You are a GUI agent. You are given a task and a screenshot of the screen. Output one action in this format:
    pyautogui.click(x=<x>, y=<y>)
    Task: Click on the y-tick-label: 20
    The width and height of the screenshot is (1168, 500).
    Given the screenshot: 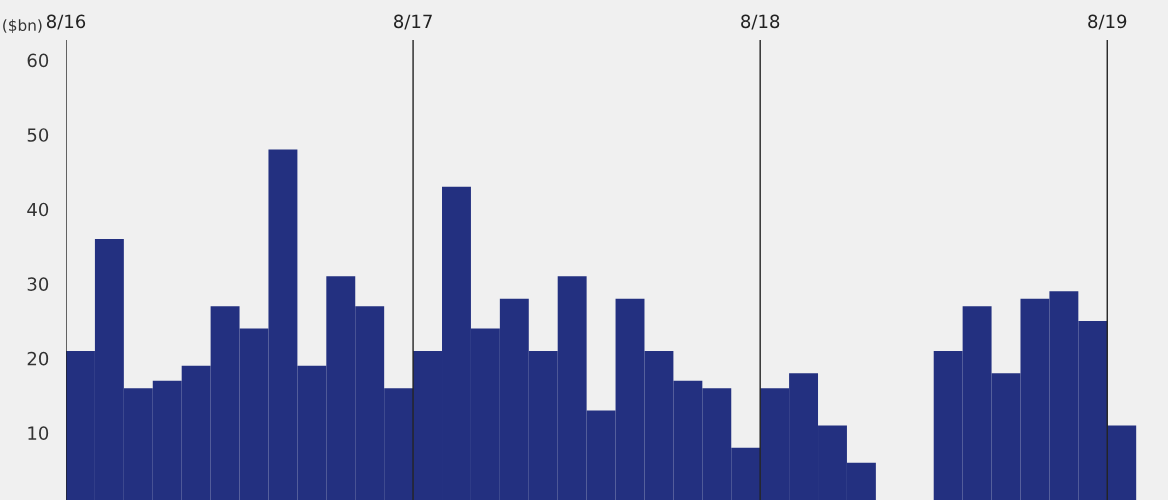 What is the action you would take?
    pyautogui.click(x=38, y=358)
    